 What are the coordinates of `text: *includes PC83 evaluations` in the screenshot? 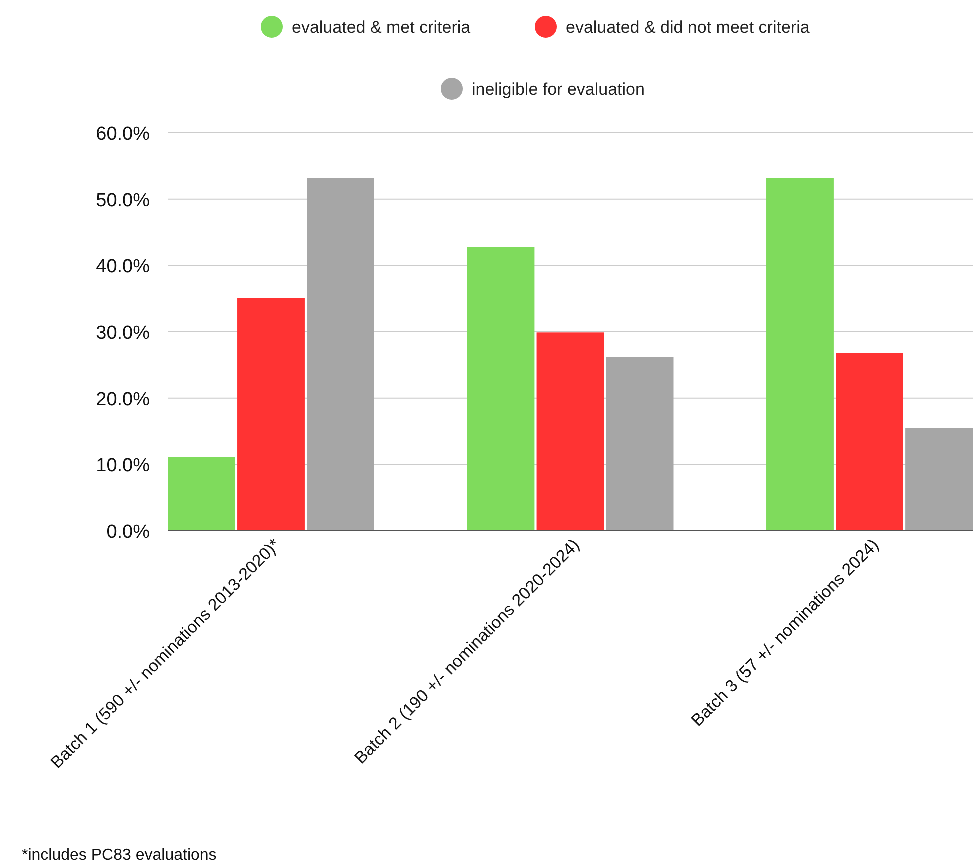 It's located at (119, 855).